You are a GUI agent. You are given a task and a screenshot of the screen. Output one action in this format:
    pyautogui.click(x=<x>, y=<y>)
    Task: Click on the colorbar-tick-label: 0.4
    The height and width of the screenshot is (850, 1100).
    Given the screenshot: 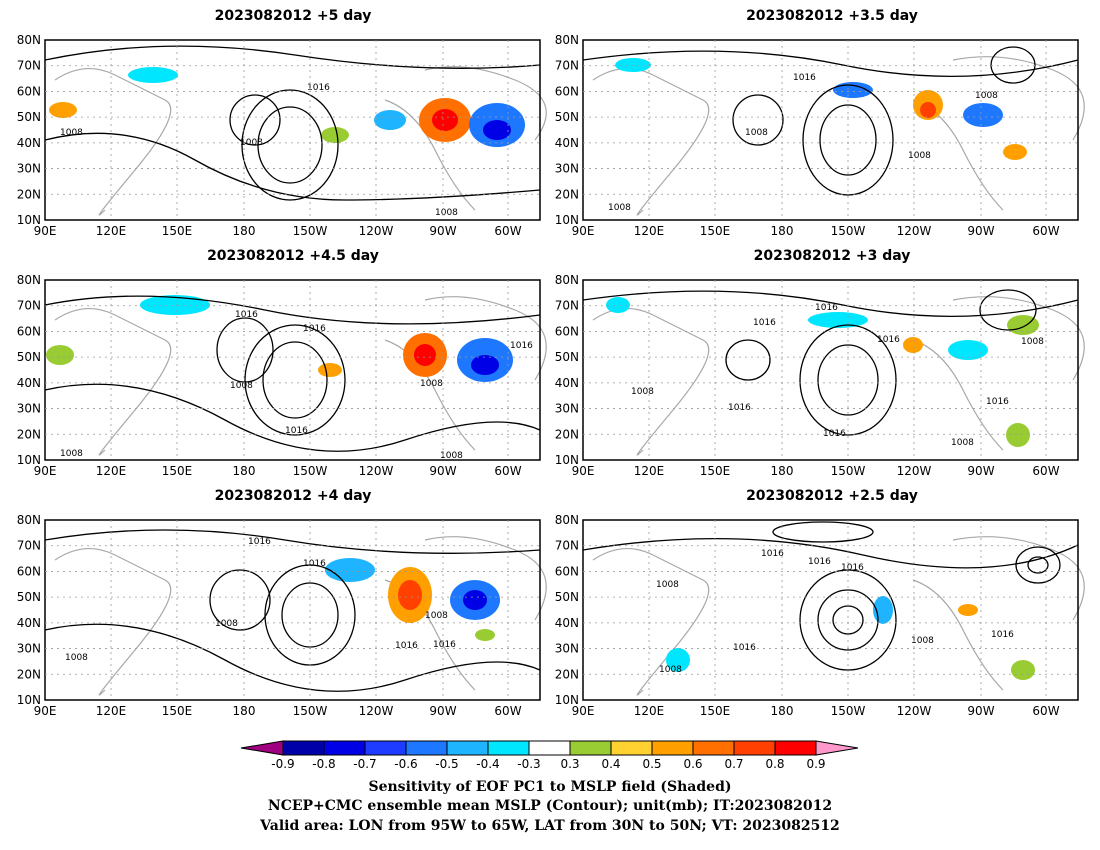 What is the action you would take?
    pyautogui.click(x=610, y=764)
    